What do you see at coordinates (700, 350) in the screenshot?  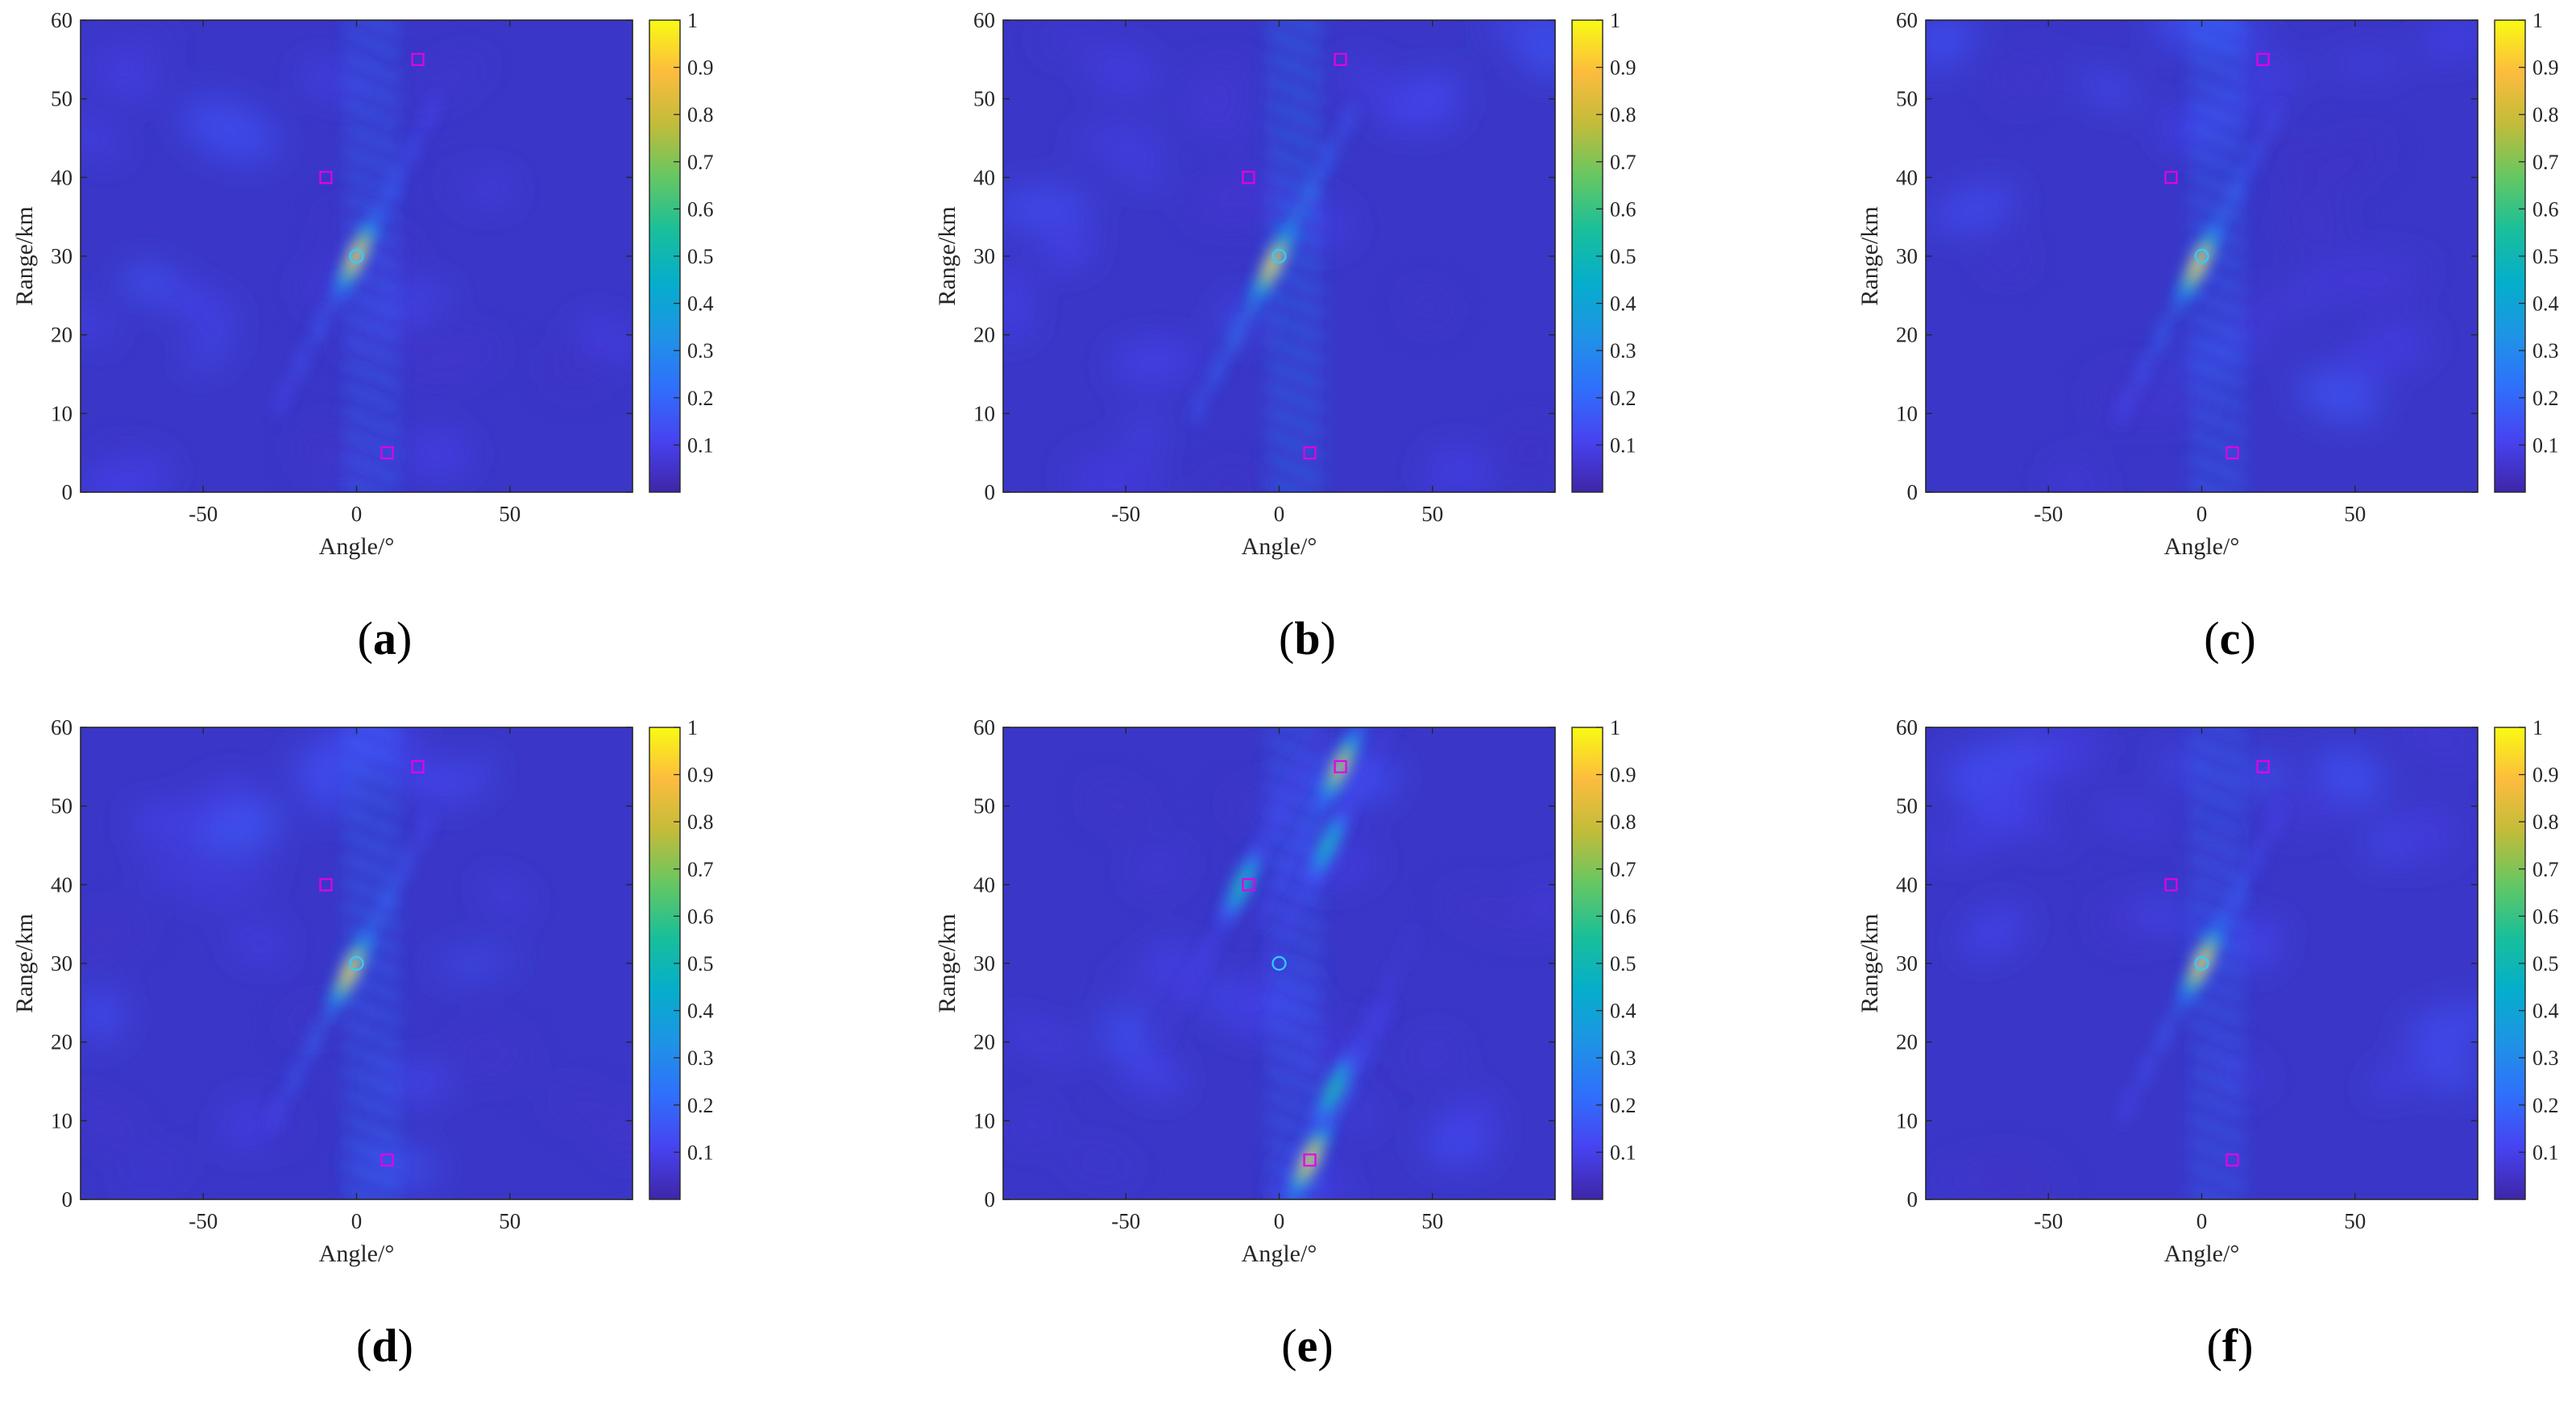 I see `colorbar-tick-label: 0.3` at bounding box center [700, 350].